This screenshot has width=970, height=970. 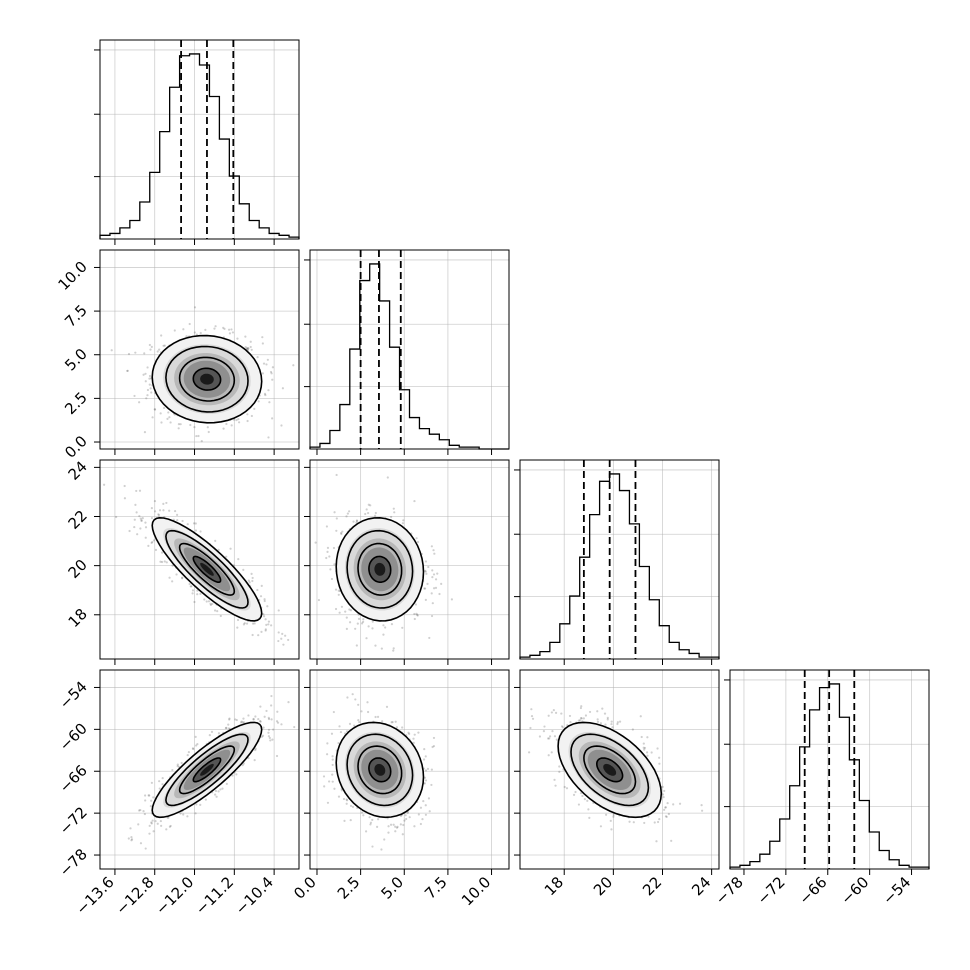 What do you see at coordinates (73, 820) in the screenshot?
I see `y-tick-label: −72` at bounding box center [73, 820].